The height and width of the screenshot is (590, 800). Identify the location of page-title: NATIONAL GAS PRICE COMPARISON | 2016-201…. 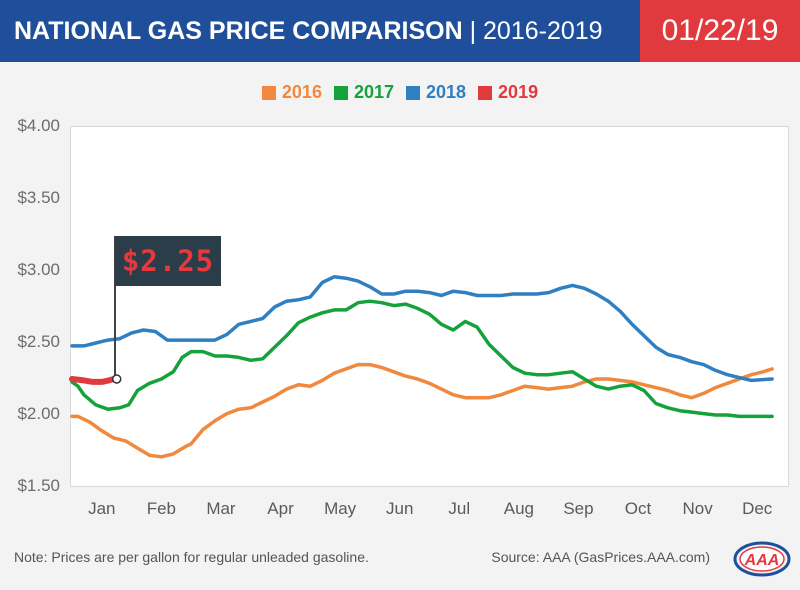
(308, 31).